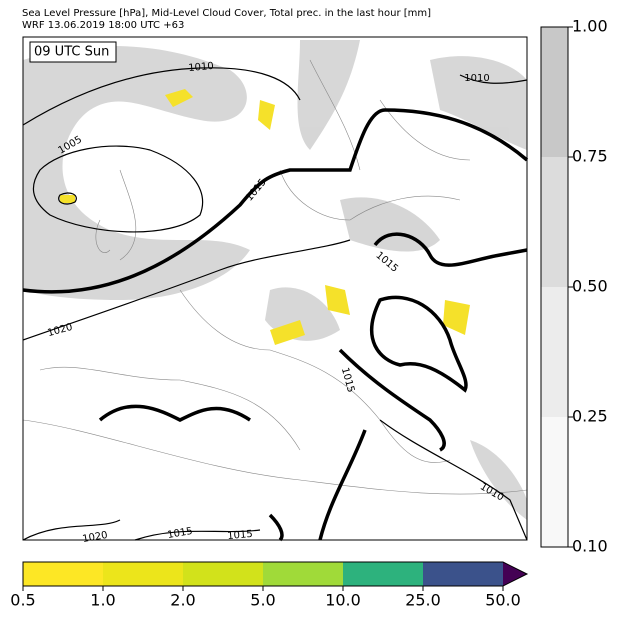 The height and width of the screenshot is (621, 618). I want to click on colorbar-tick-label: 0.5, so click(22, 600).